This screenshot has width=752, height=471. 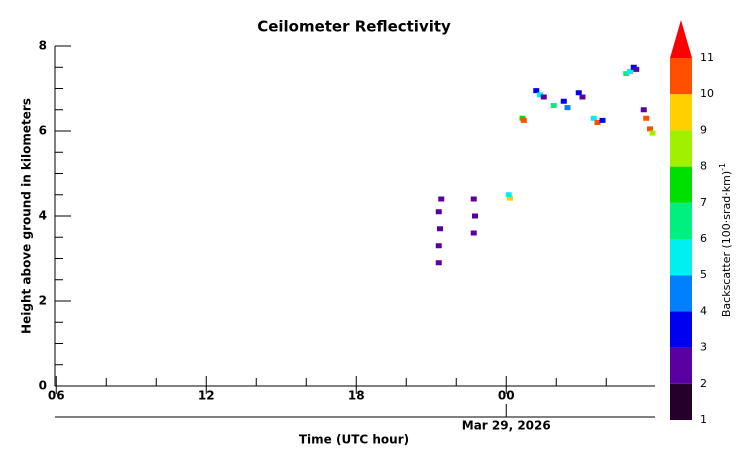 I want to click on y-tick-label: 0, so click(x=43, y=386).